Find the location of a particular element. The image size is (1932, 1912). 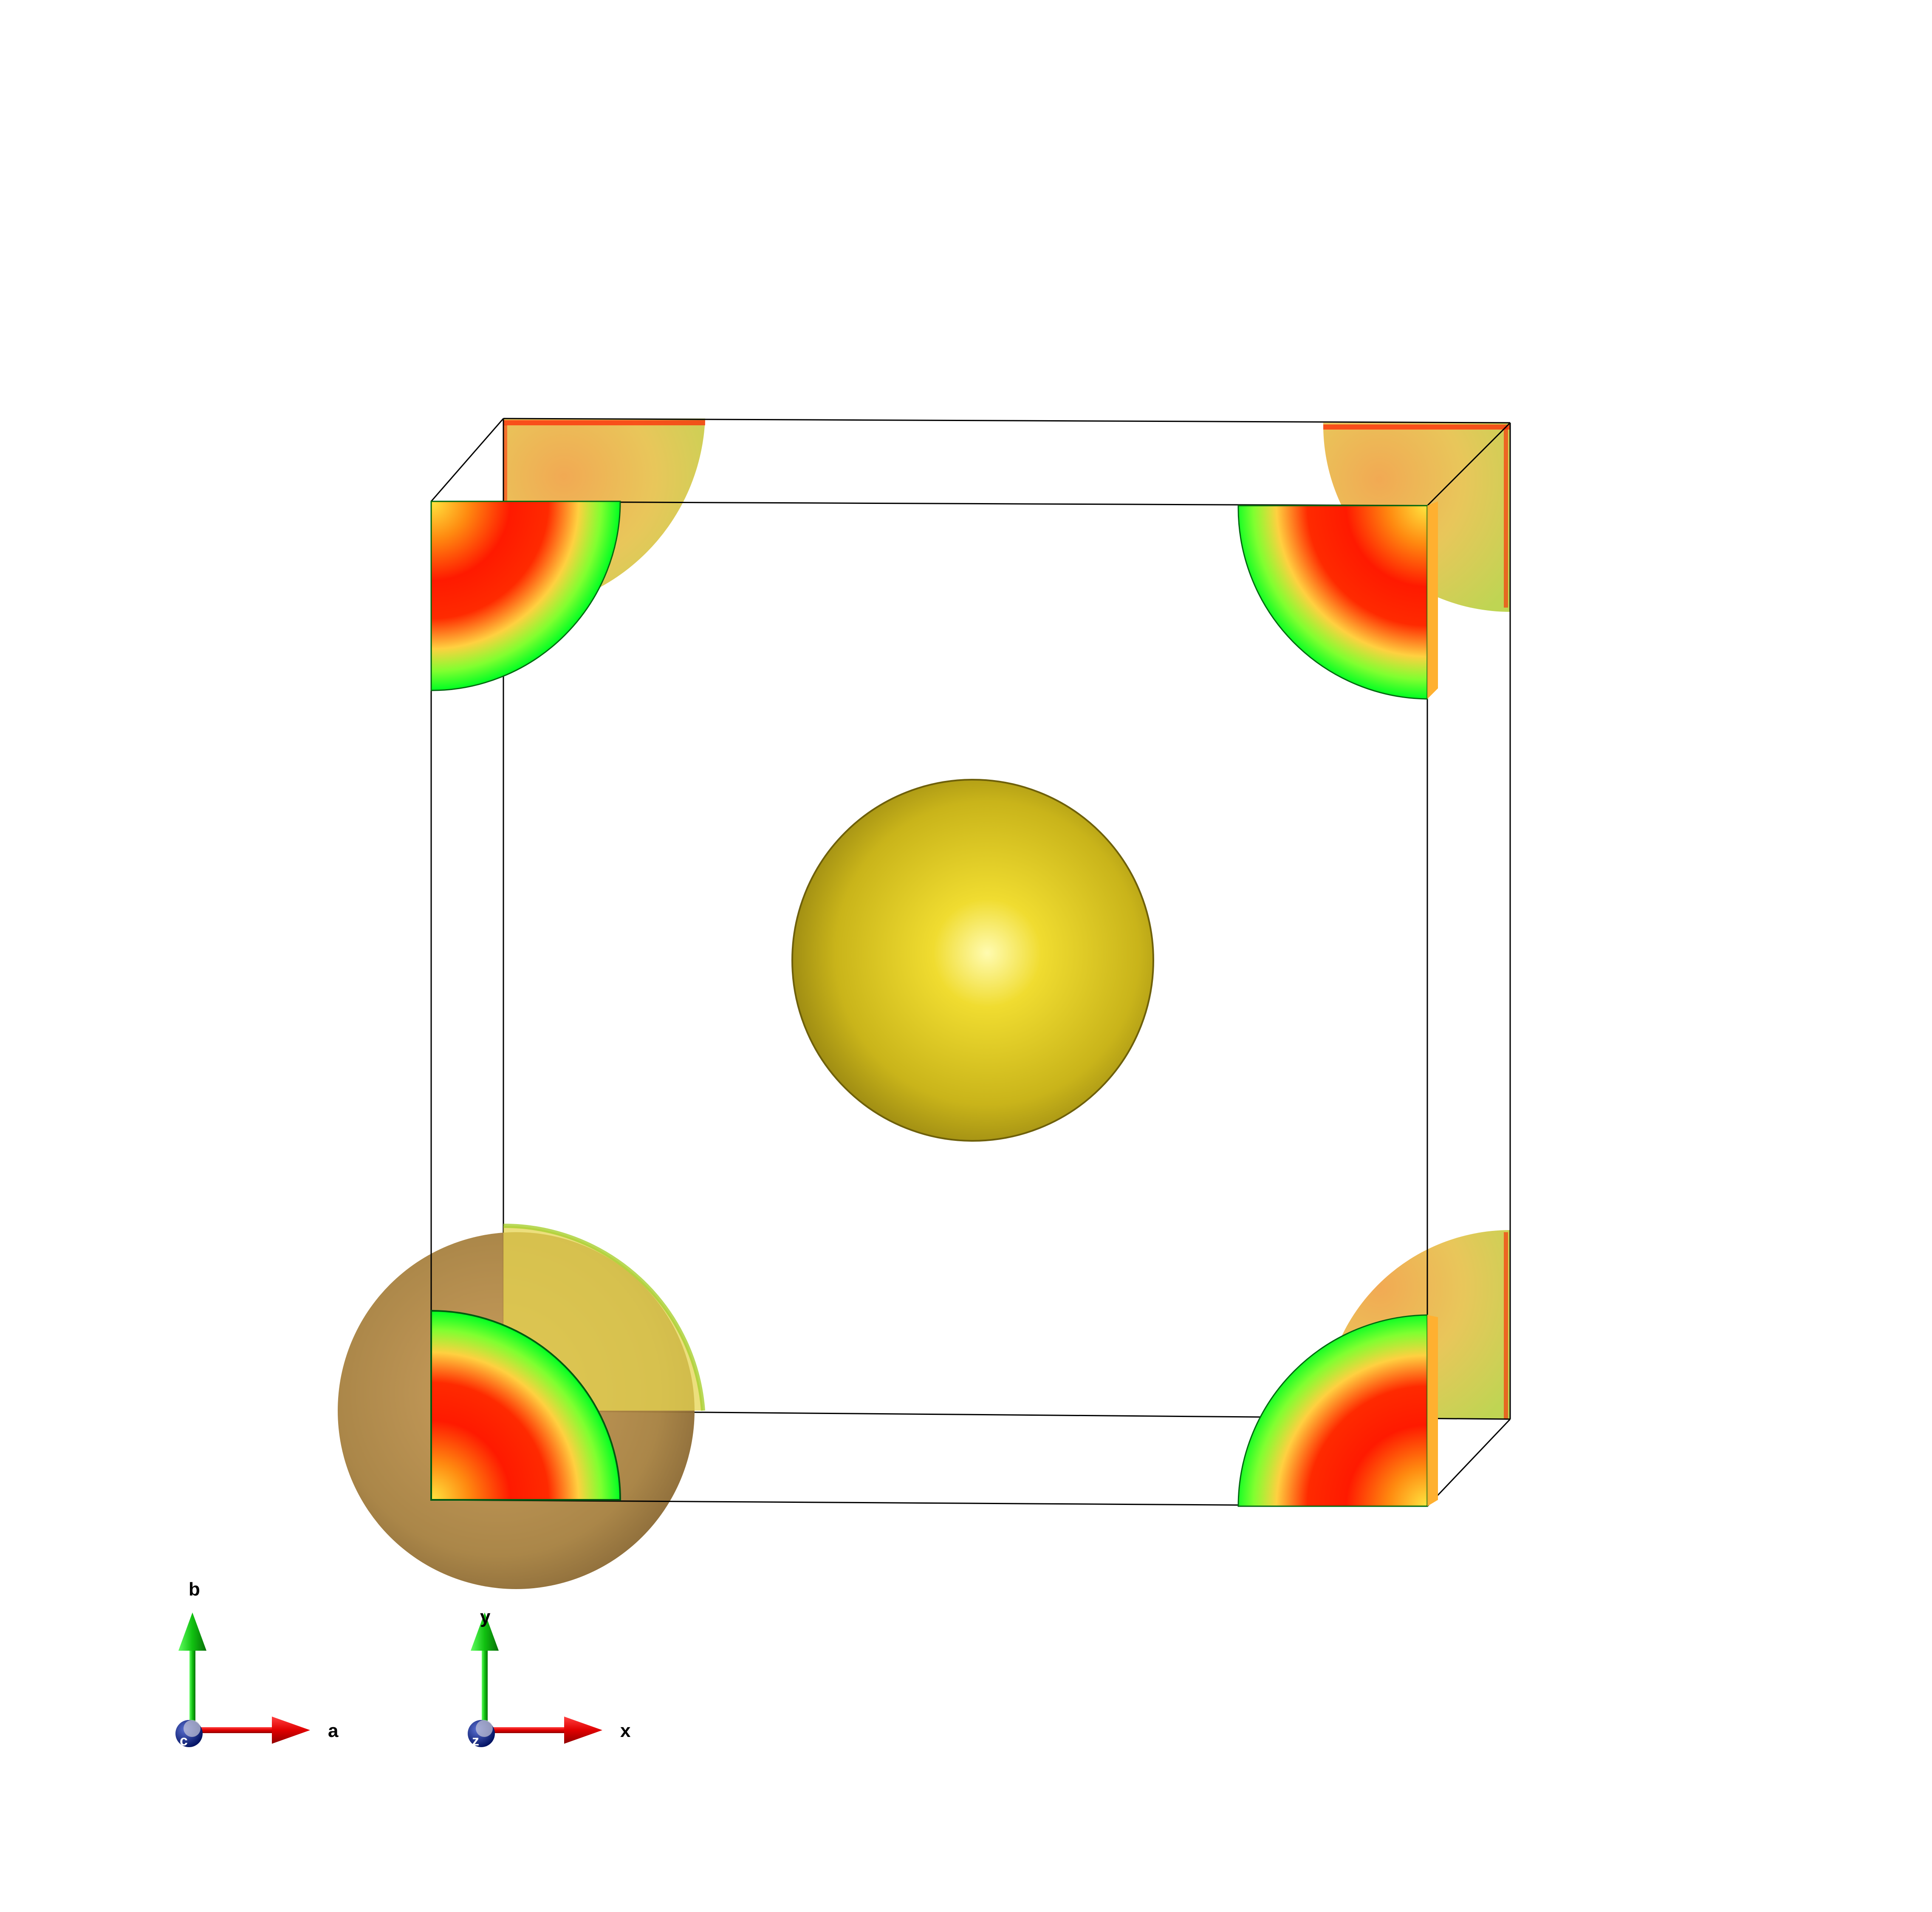

axis-a-arrowhead is located at coordinates (291, 1730).